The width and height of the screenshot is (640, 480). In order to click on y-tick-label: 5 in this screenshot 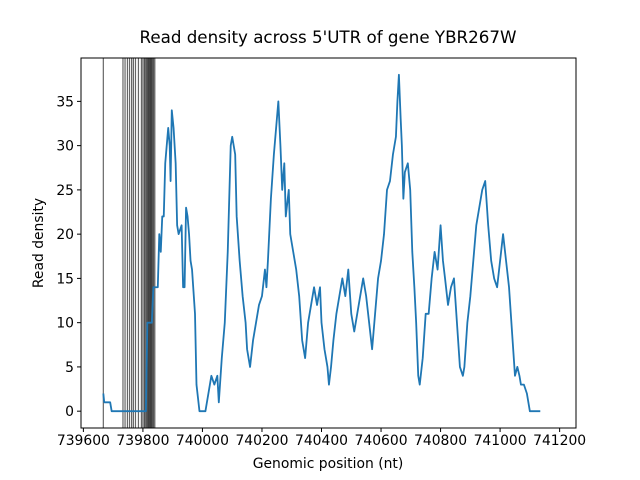, I will do `click(69, 368)`.